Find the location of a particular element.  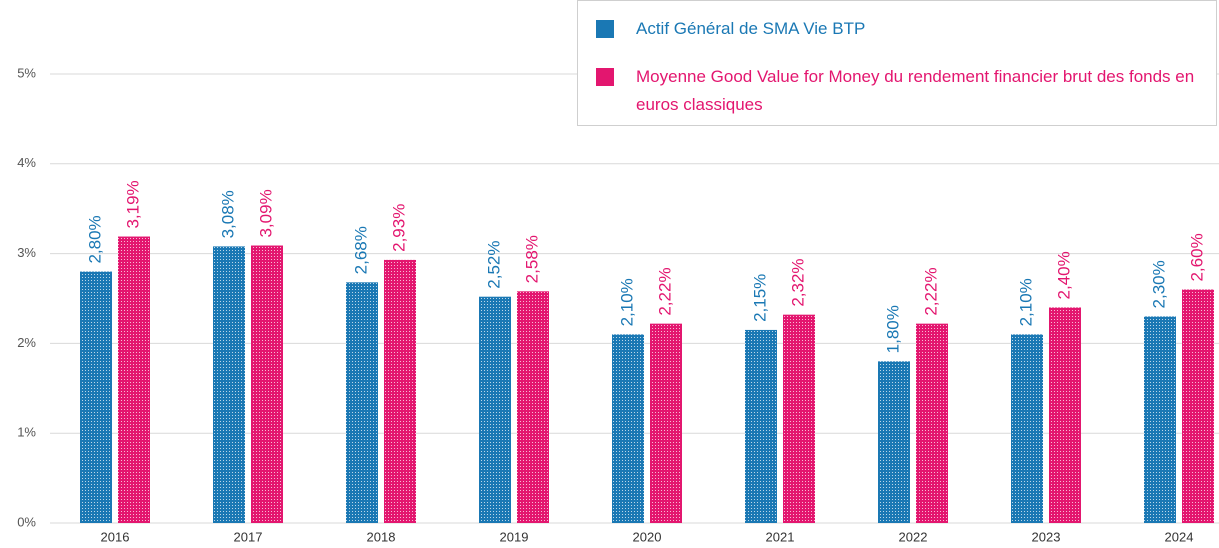

x-tick-label: 2020 is located at coordinates (647, 536).